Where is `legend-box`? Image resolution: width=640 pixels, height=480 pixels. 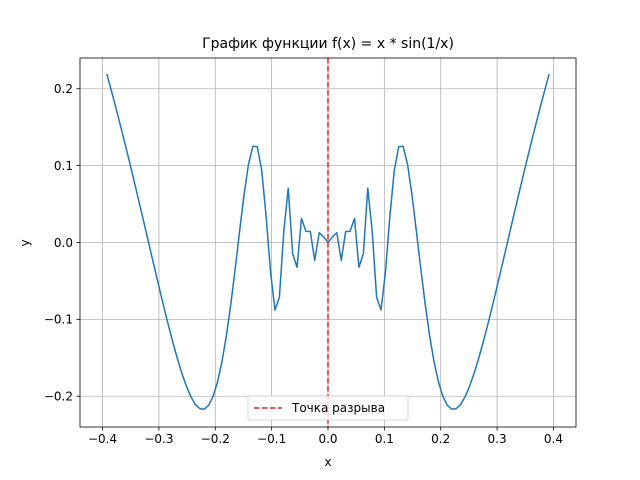
legend-box is located at coordinates (328, 408).